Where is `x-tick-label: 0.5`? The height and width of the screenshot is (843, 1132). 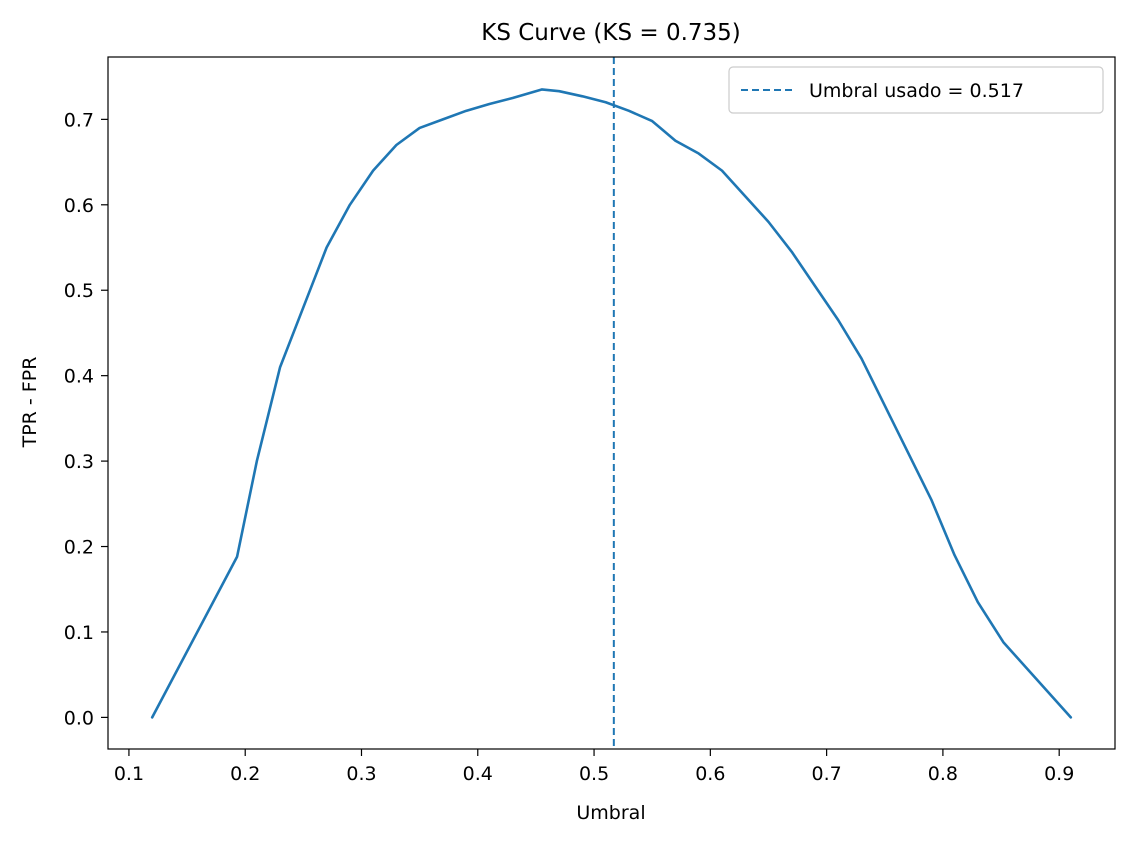
x-tick-label: 0.5 is located at coordinates (594, 774).